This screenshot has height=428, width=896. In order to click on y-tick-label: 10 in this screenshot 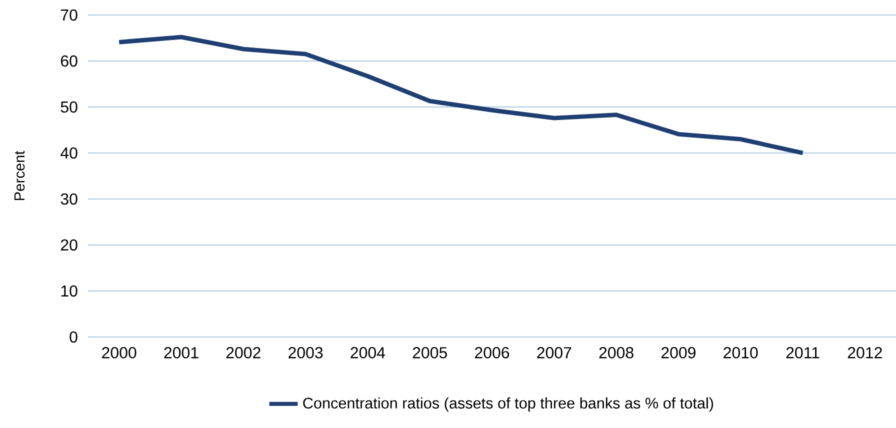, I will do `click(69, 291)`.